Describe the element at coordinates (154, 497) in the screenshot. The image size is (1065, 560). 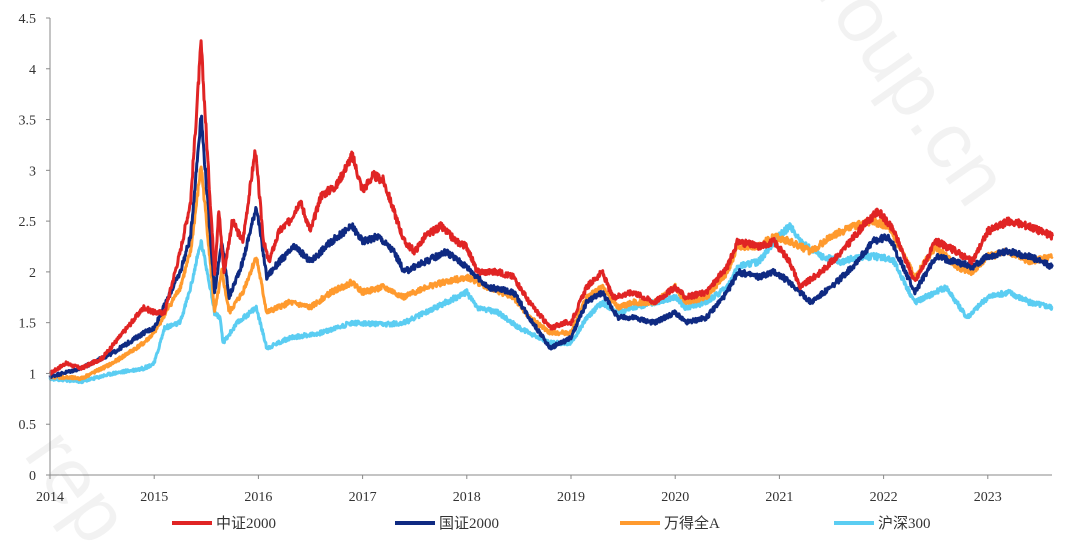
I see `x-tick-label: 2015` at that location.